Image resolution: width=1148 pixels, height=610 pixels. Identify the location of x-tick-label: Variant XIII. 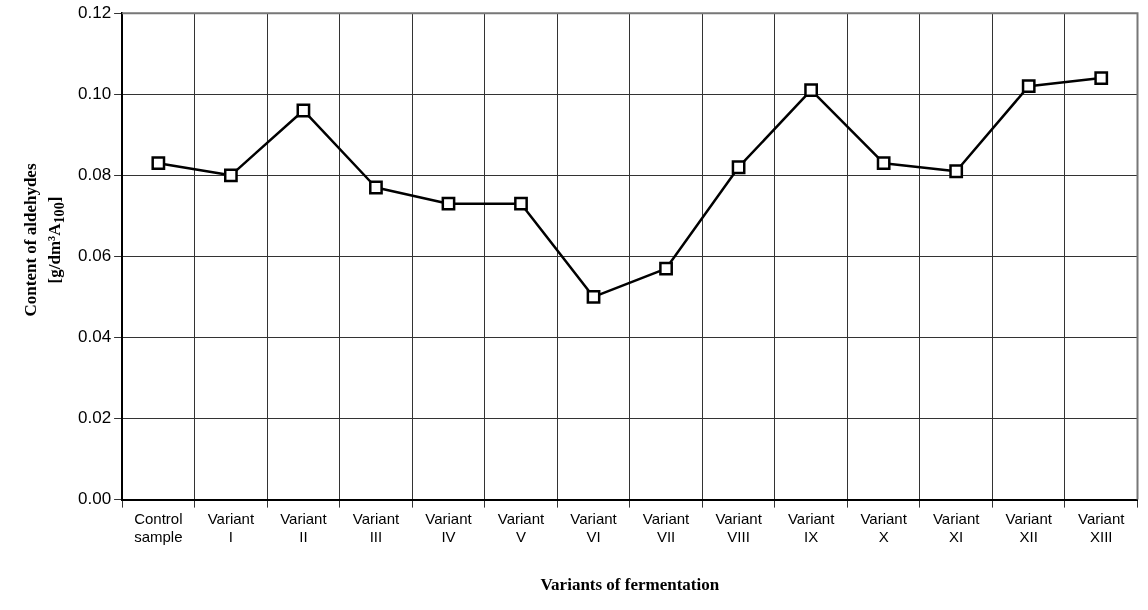
(1102, 527).